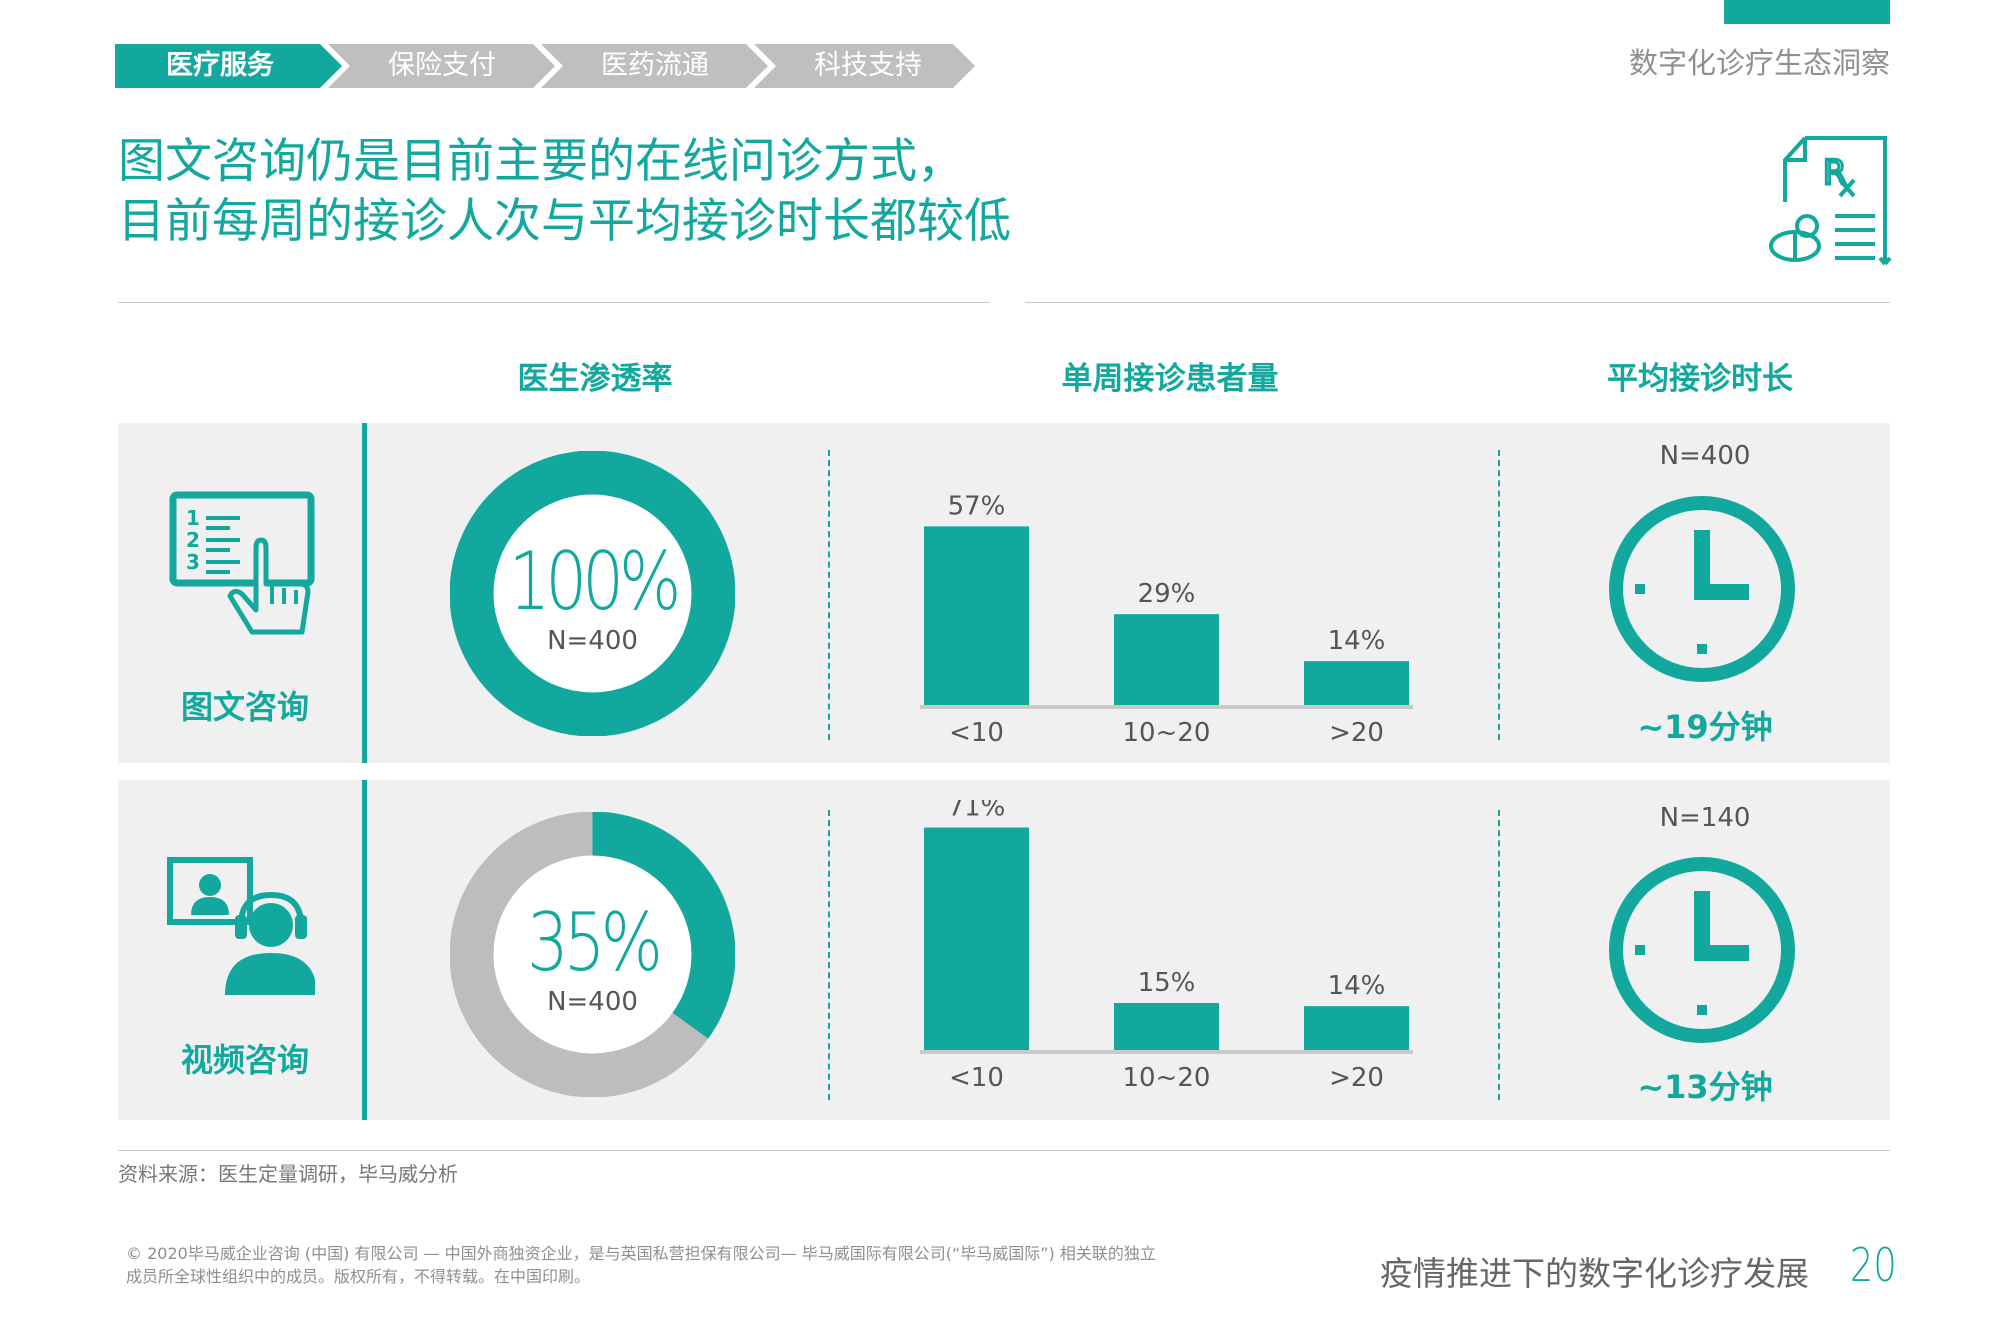 This screenshot has height=1339, width=2000. I want to click on row-label-text-consult: 图文咨询, so click(244, 707).